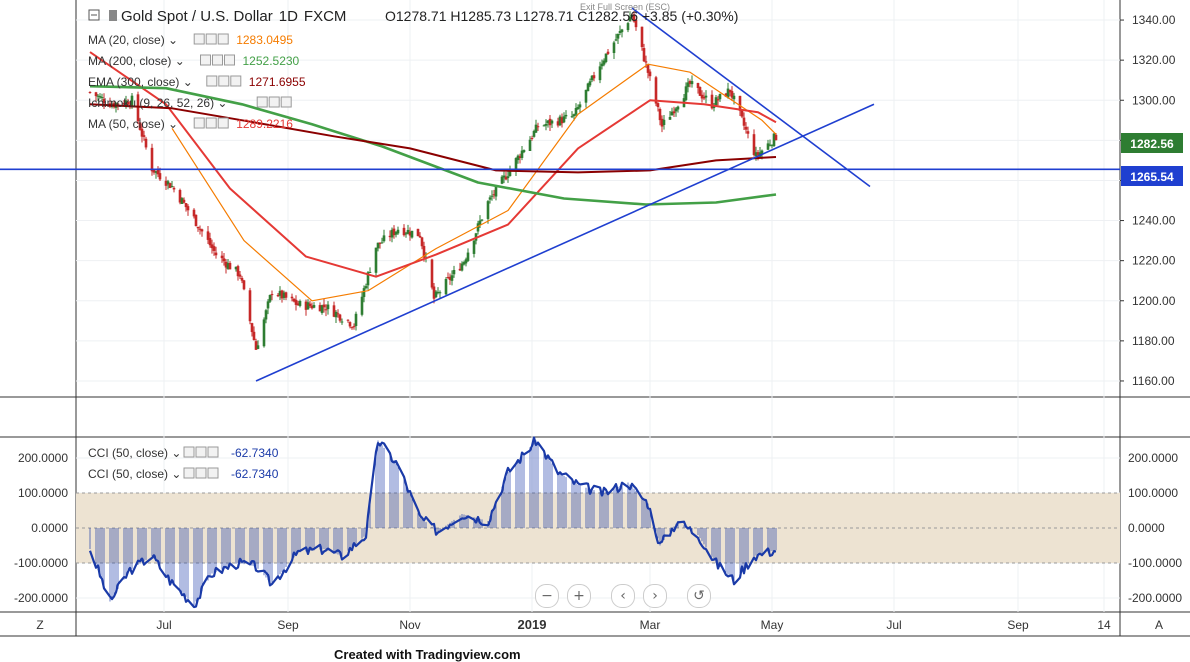  Describe the element at coordinates (751, 97) in the screenshot. I see `resistance-trendline` at that location.